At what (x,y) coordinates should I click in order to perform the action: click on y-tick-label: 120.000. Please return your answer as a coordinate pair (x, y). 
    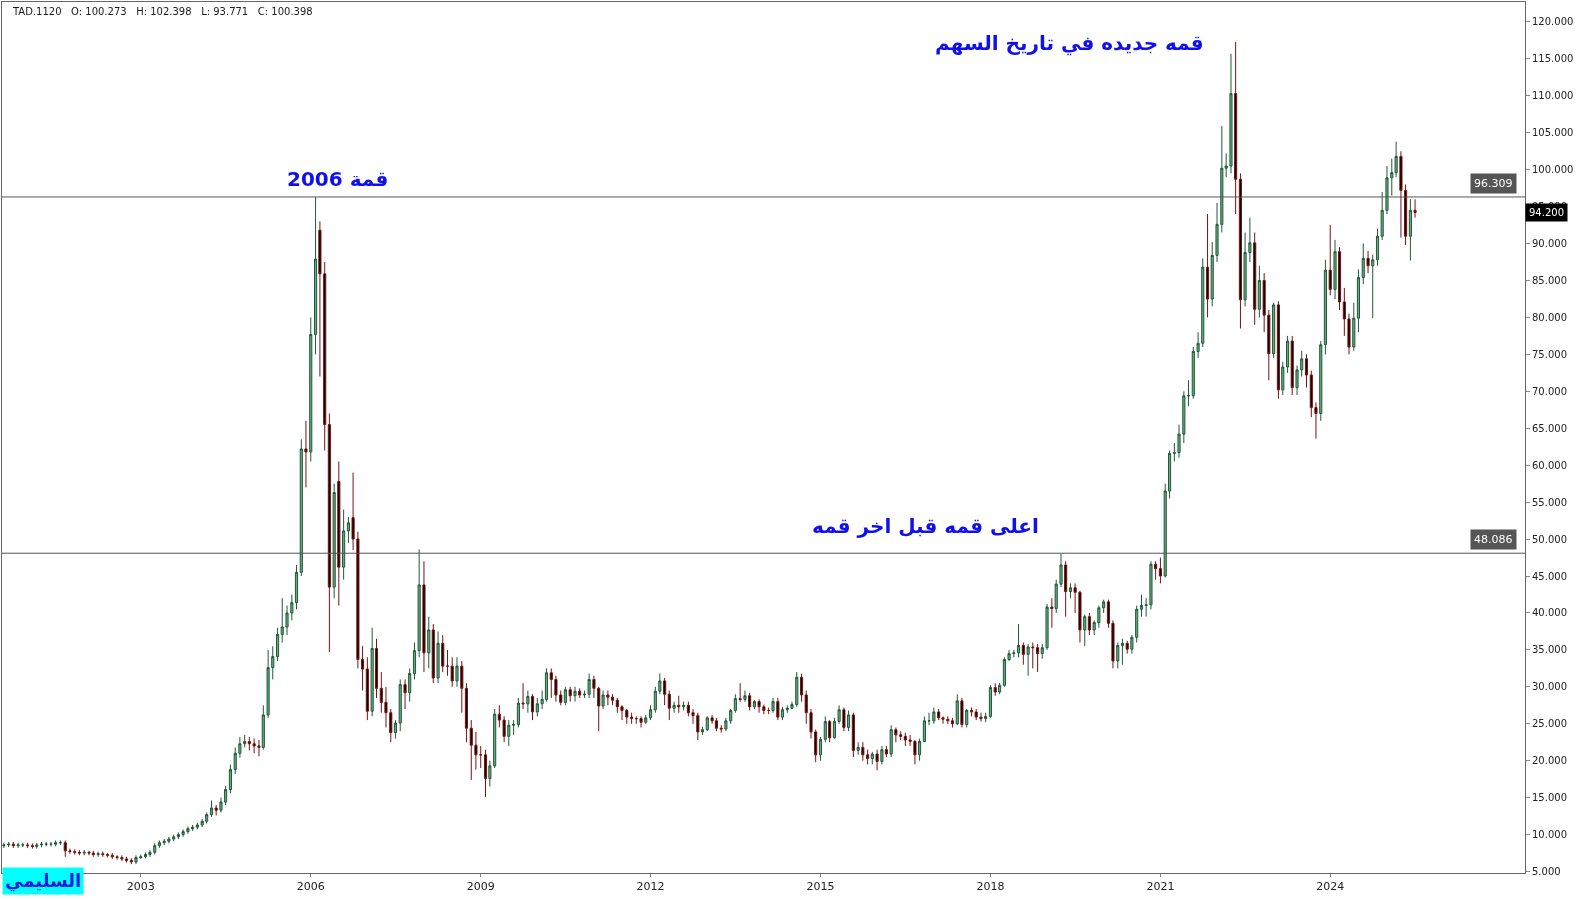
    Looking at the image, I should click on (1553, 22).